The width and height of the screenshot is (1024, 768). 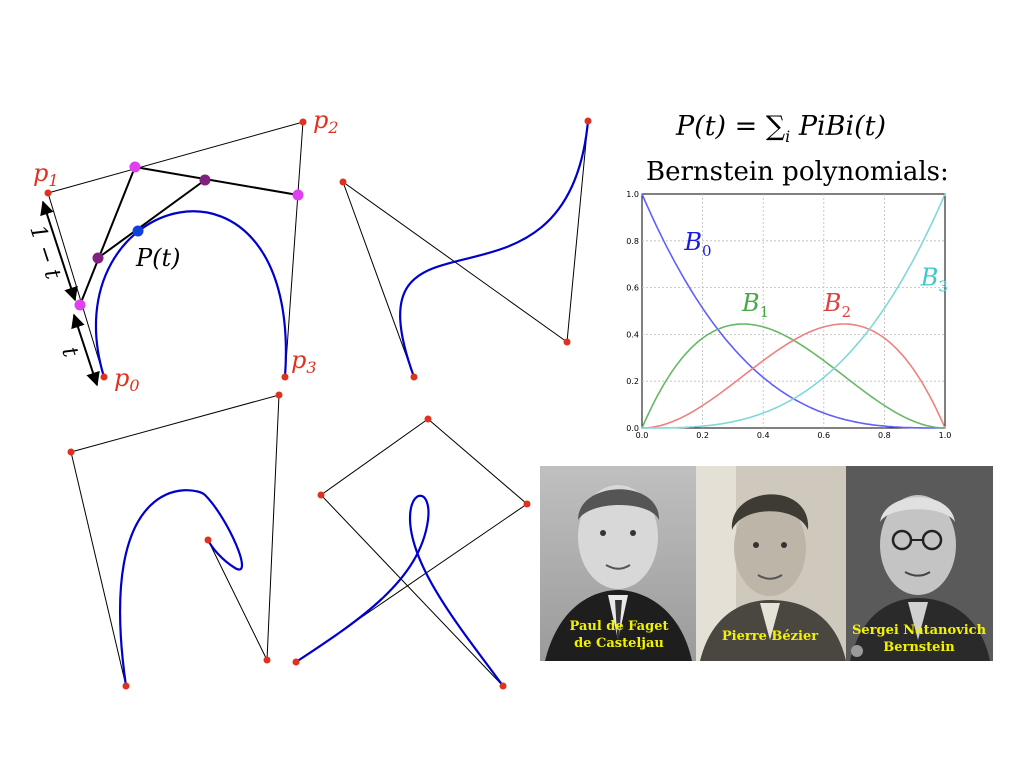 What do you see at coordinates (618, 563) in the screenshot?
I see `portrait-de-casteljau: Paul de Faget de Casteljau` at bounding box center [618, 563].